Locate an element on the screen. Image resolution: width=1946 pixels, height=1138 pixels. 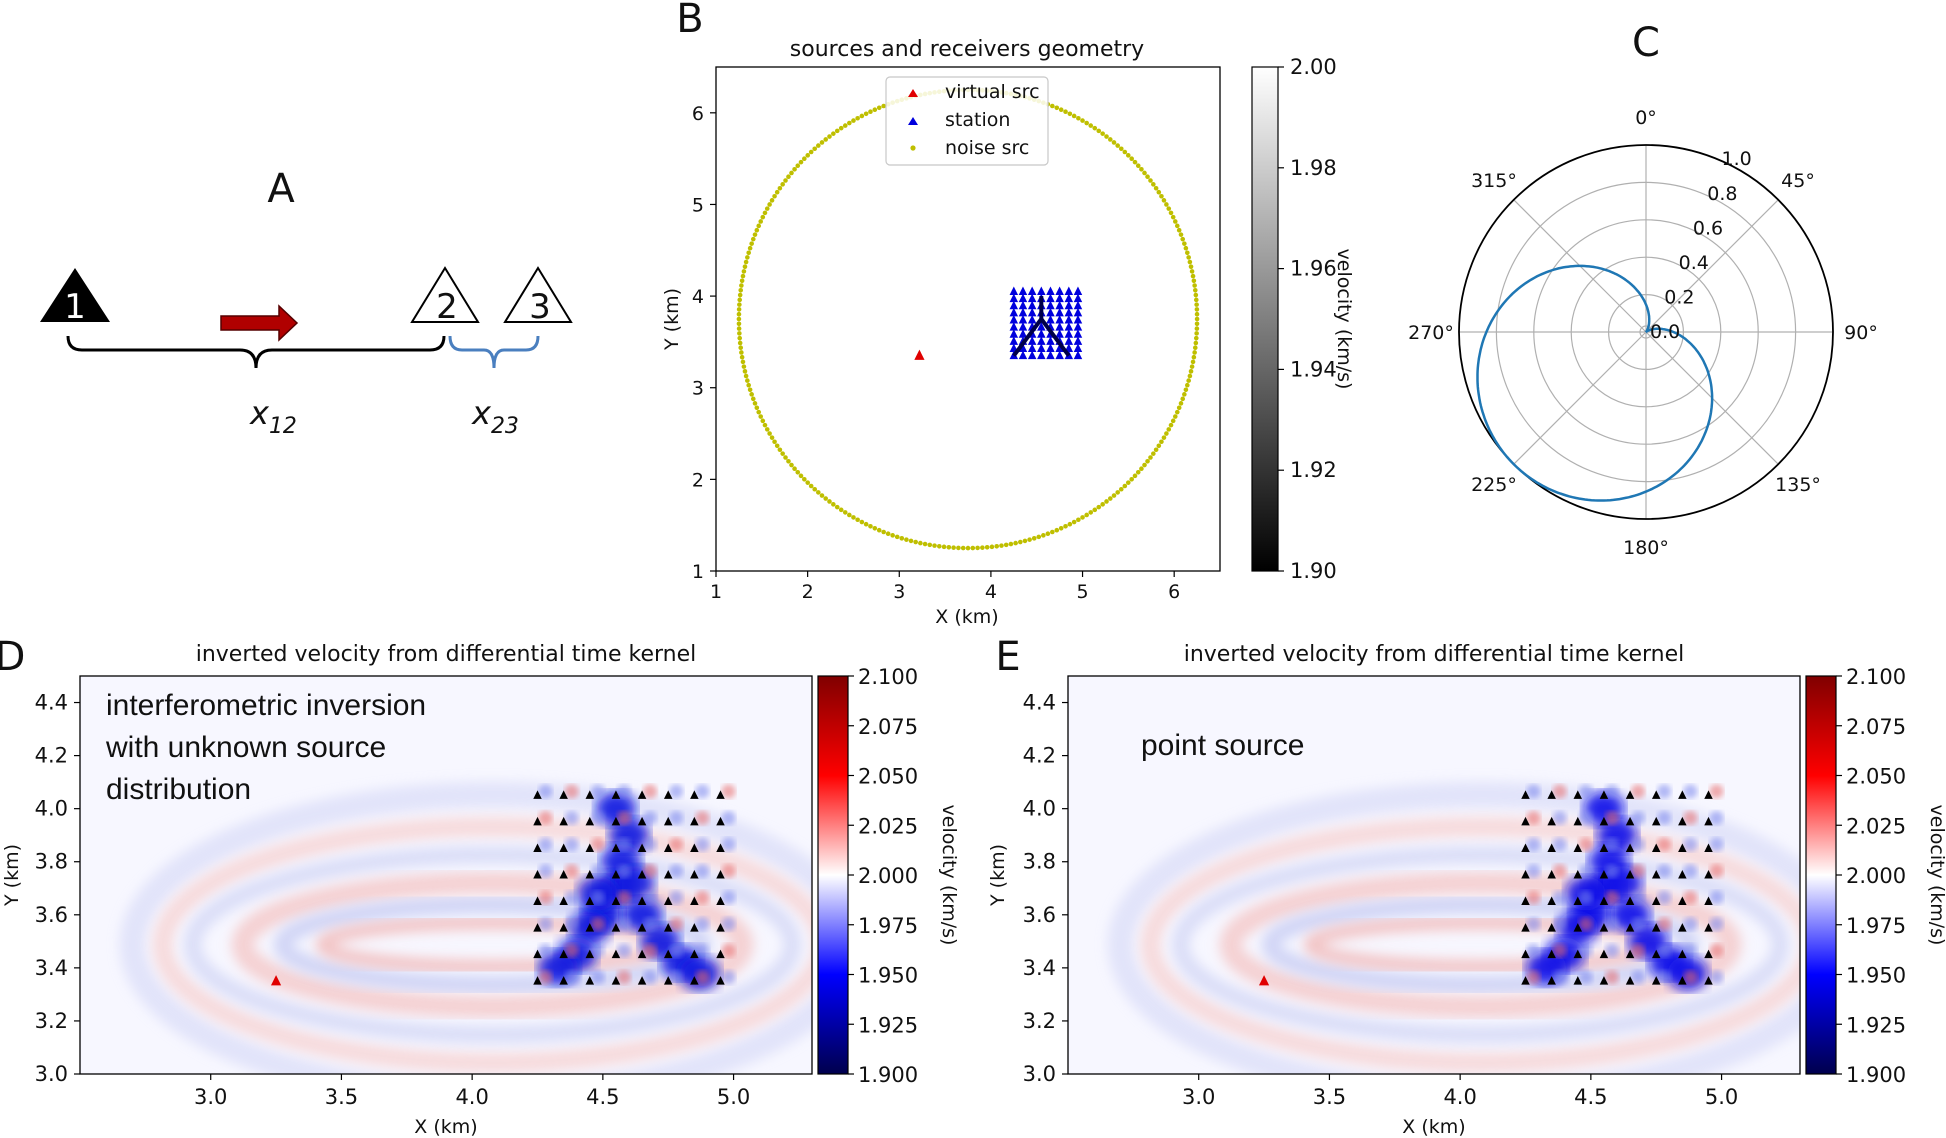
polar-curve is located at coordinates (1595, 383).